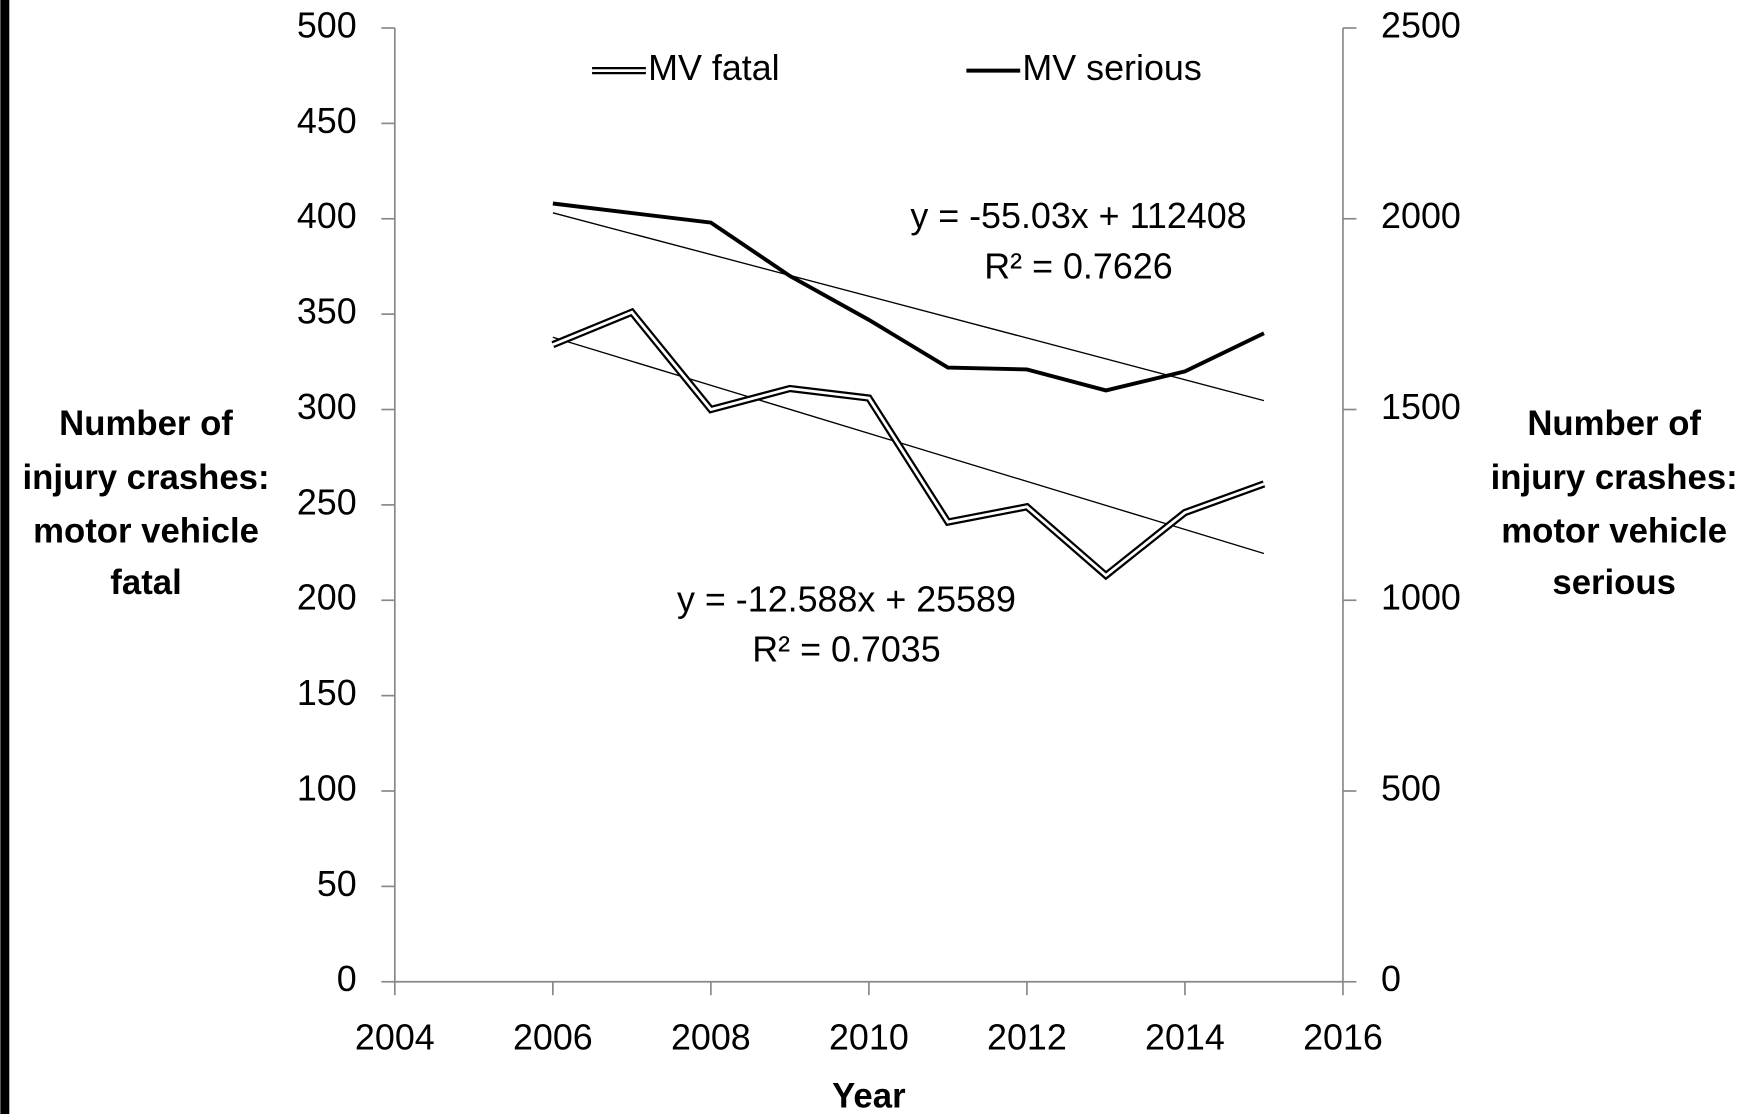  I want to click on annotation: y = -55.03x + 112408, so click(1078, 216).